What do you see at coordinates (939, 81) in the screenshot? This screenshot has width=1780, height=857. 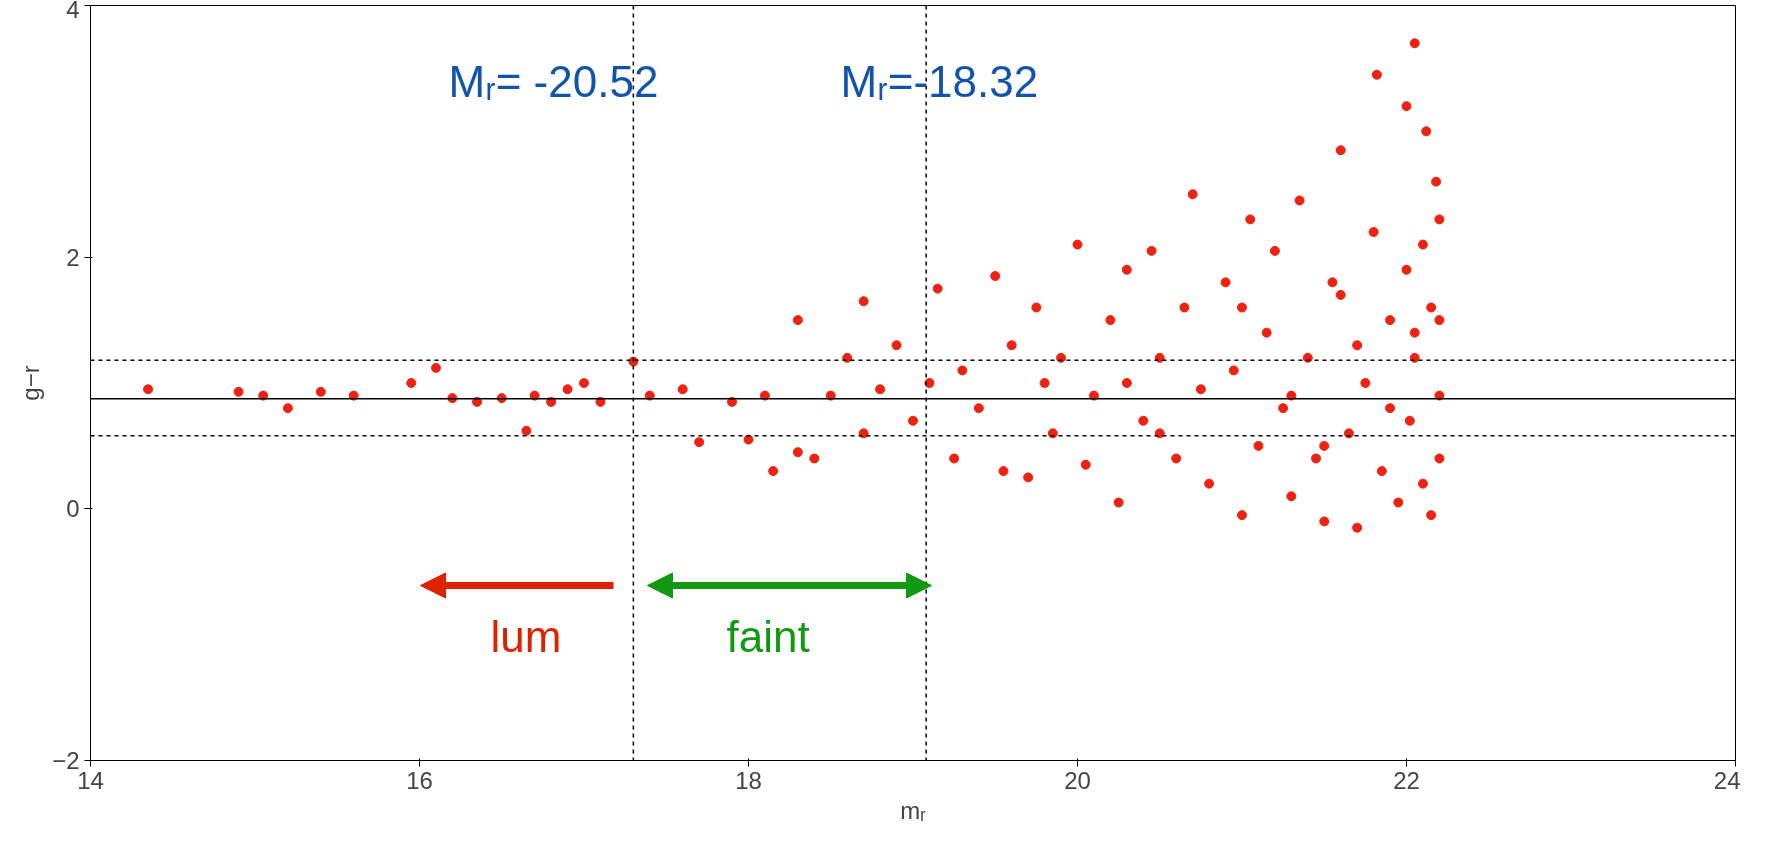 I see `annotation: Mᵣ=-18.32` at bounding box center [939, 81].